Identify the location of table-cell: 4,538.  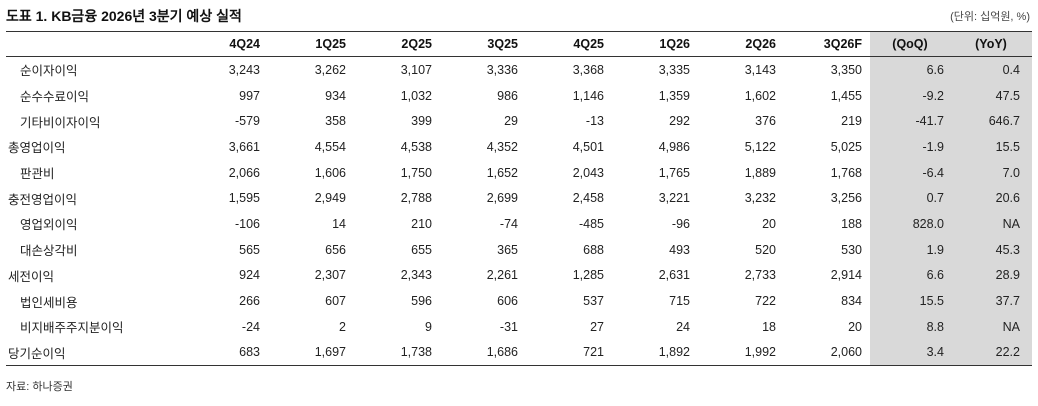
(416, 146).